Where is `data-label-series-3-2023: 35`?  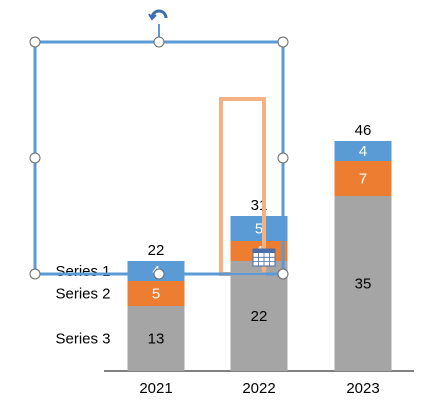
data-label-series-3-2023: 35 is located at coordinates (363, 284).